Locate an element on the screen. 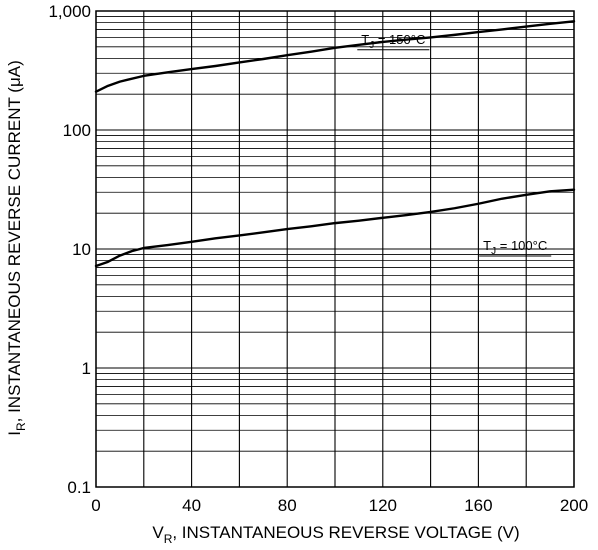 The height and width of the screenshot is (550, 598). y-tick-label: 1 is located at coordinates (86, 368).